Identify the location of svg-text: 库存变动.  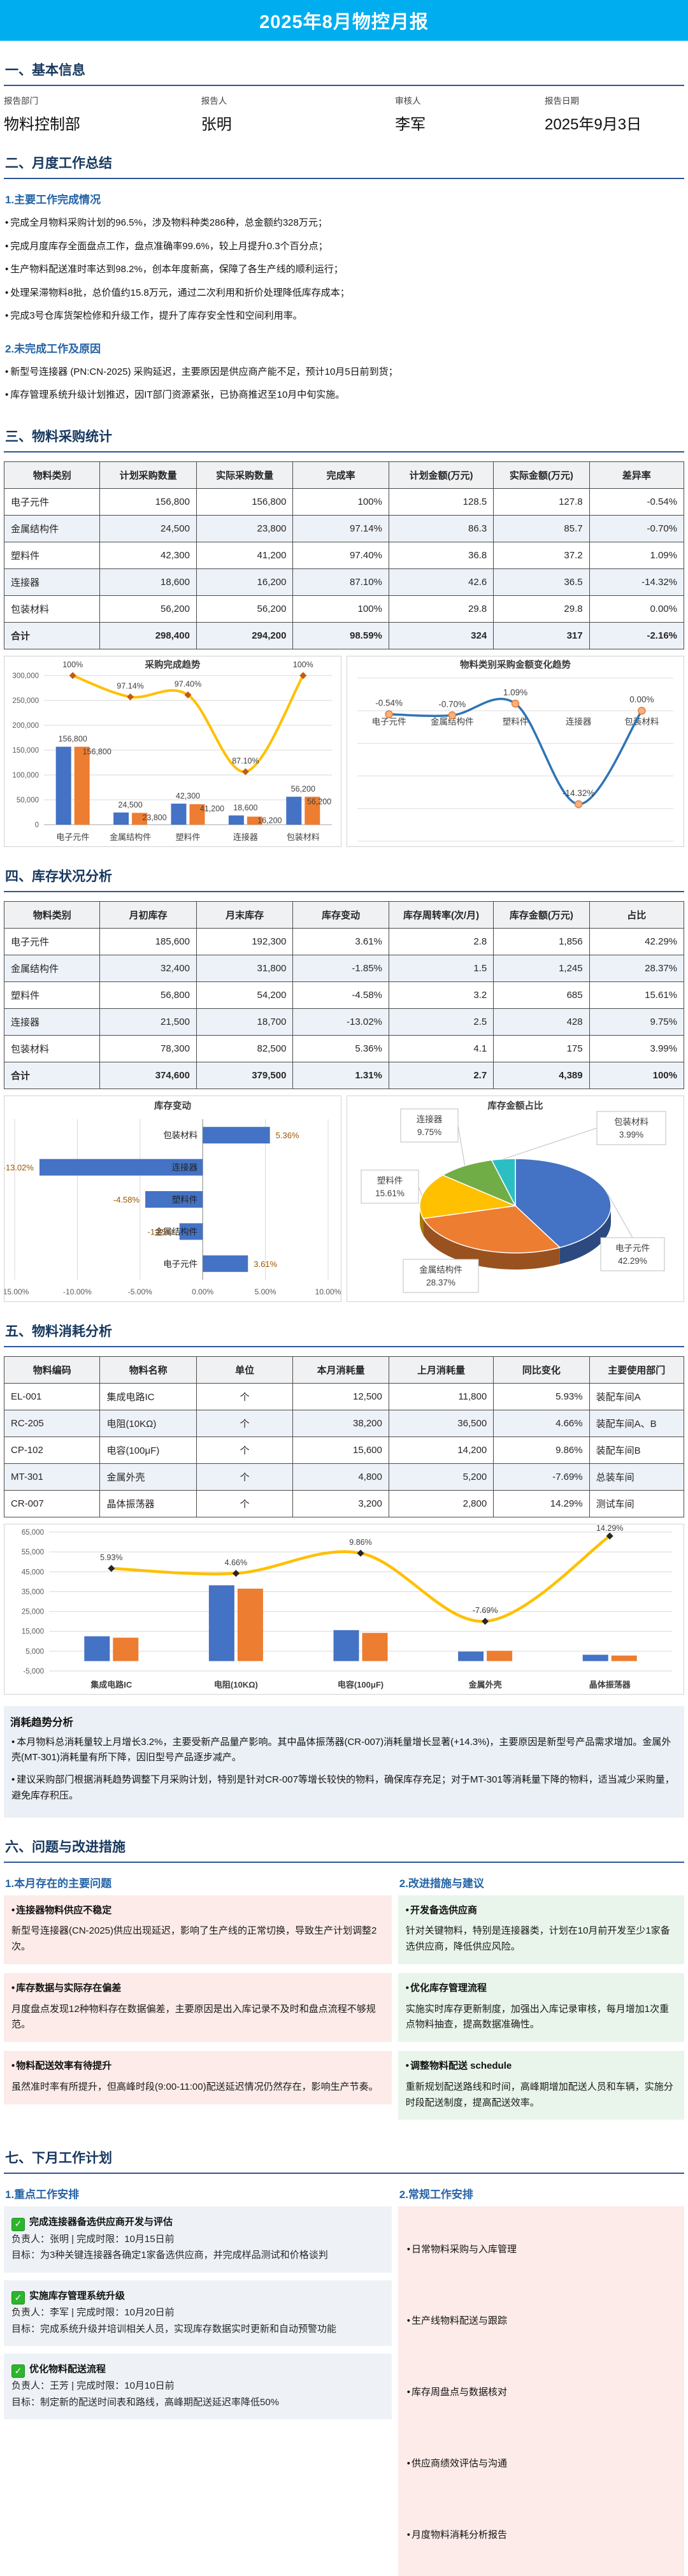
(172, 1105).